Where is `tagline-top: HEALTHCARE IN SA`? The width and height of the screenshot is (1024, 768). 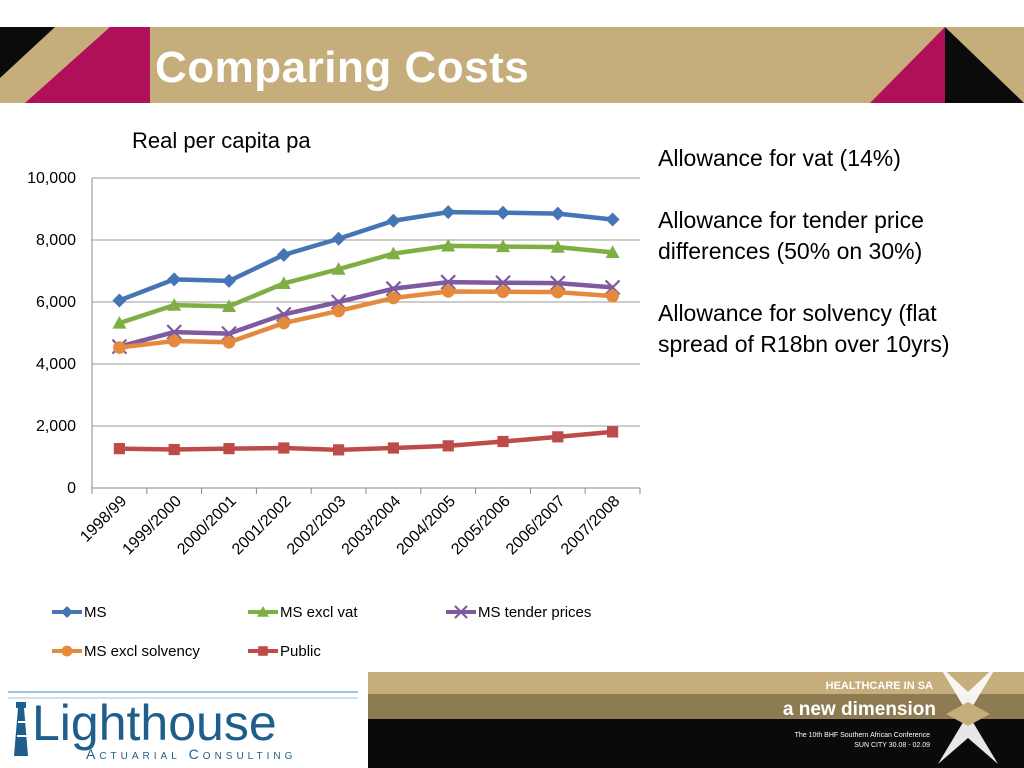
tagline-top: HEALTHCARE IN SA is located at coordinates (879, 686).